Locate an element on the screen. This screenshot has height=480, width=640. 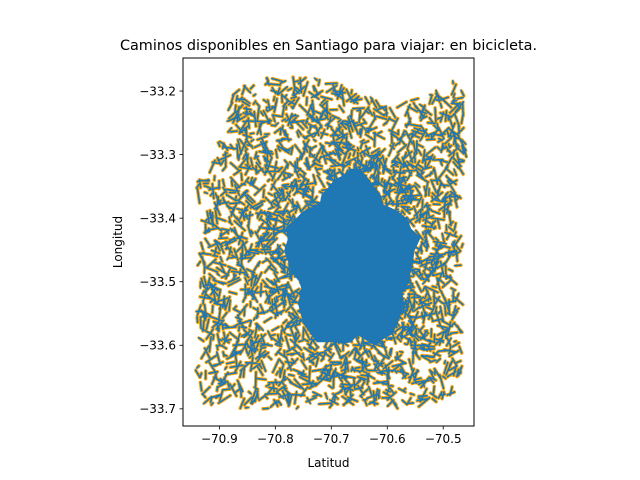
y-tick-label: −33.7 is located at coordinates (157, 409).